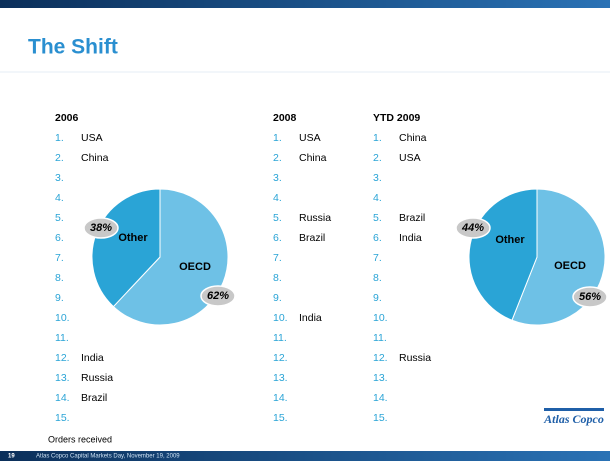 This screenshot has height=461, width=610. Describe the element at coordinates (80, 439) in the screenshot. I see `note: Orders received` at that location.